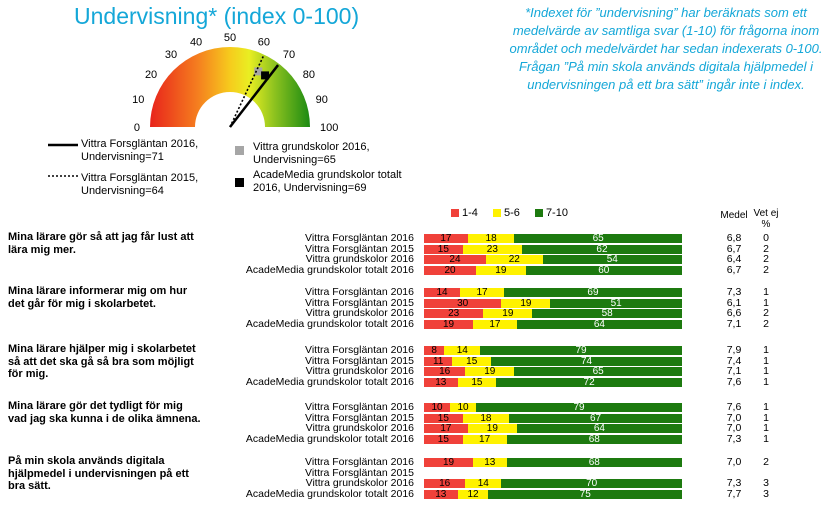 The height and width of the screenshot is (510, 837). I want to click on legend-vittra-grundskolor: Vittra grundskolor 2016, Undervisning=65, so click(311, 153).